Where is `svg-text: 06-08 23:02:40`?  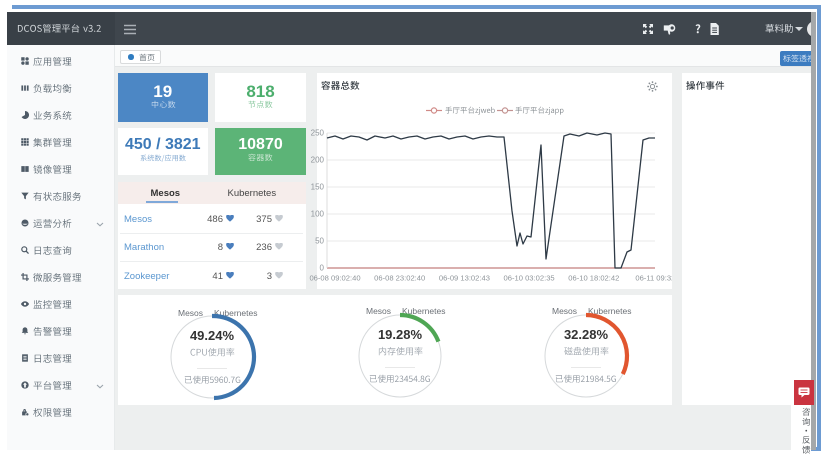
svg-text: 06-08 23:02:40 is located at coordinates (399, 278).